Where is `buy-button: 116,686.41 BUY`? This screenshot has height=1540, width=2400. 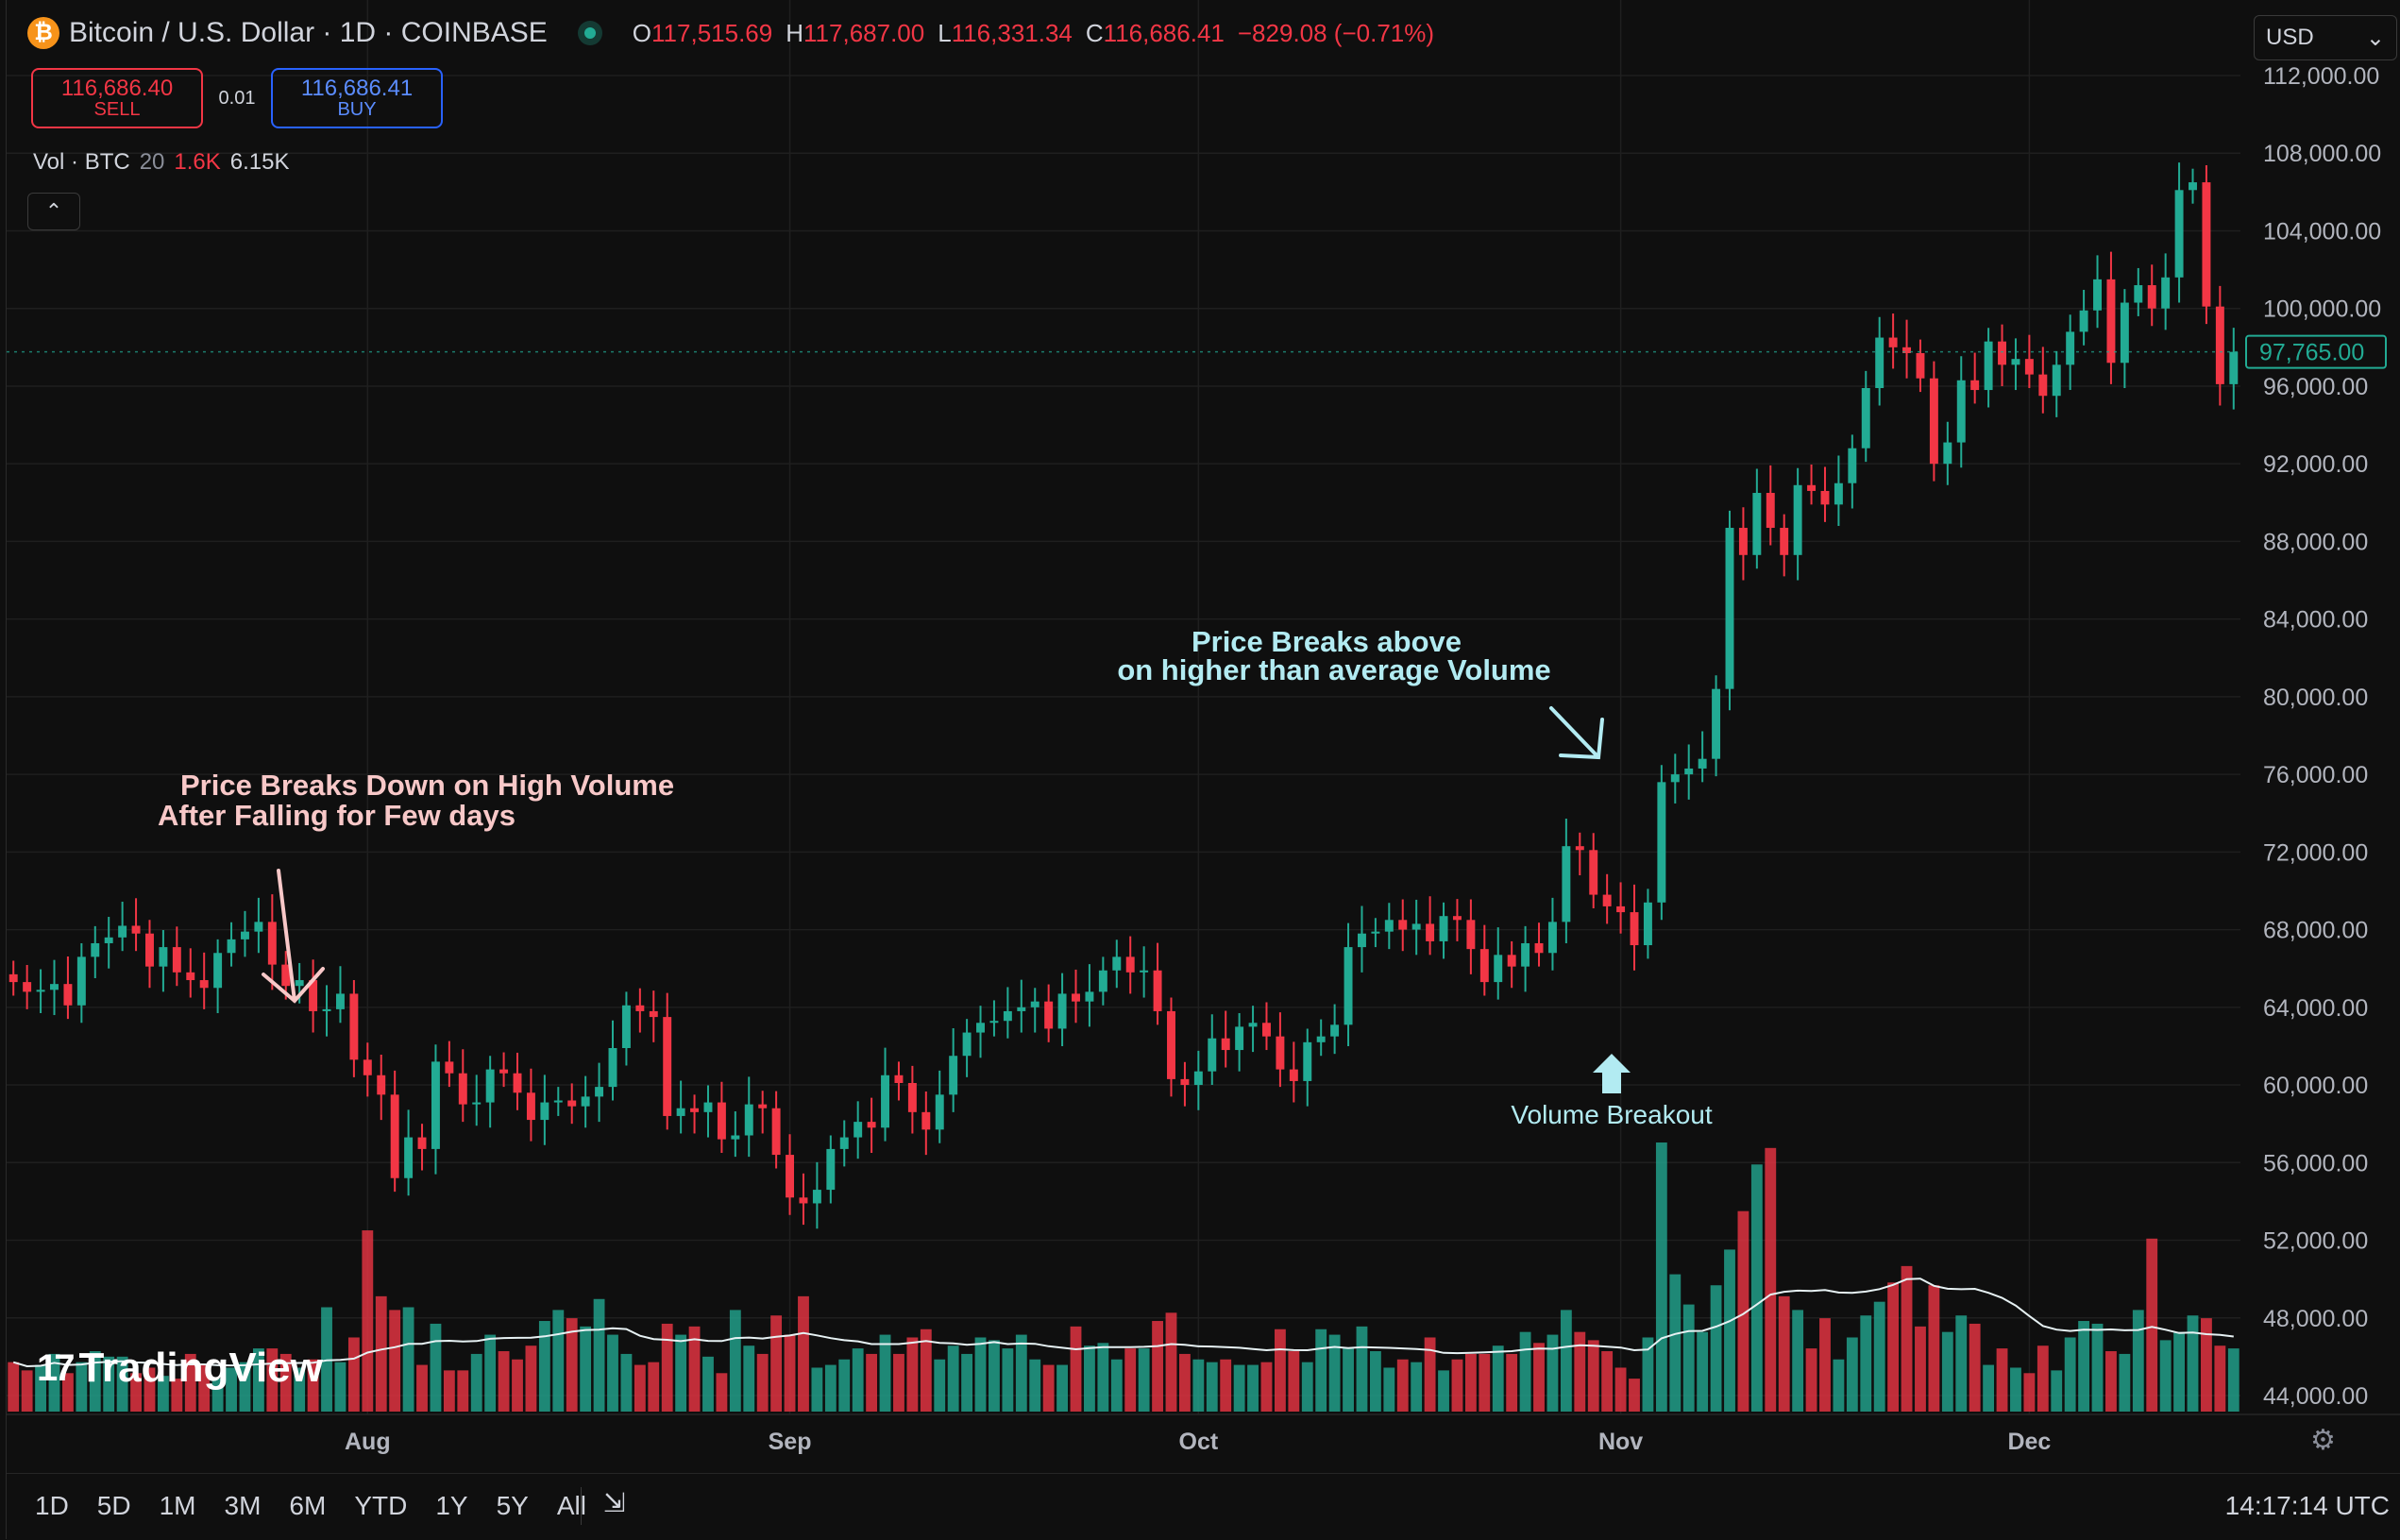 buy-button: 116,686.41 BUY is located at coordinates (357, 98).